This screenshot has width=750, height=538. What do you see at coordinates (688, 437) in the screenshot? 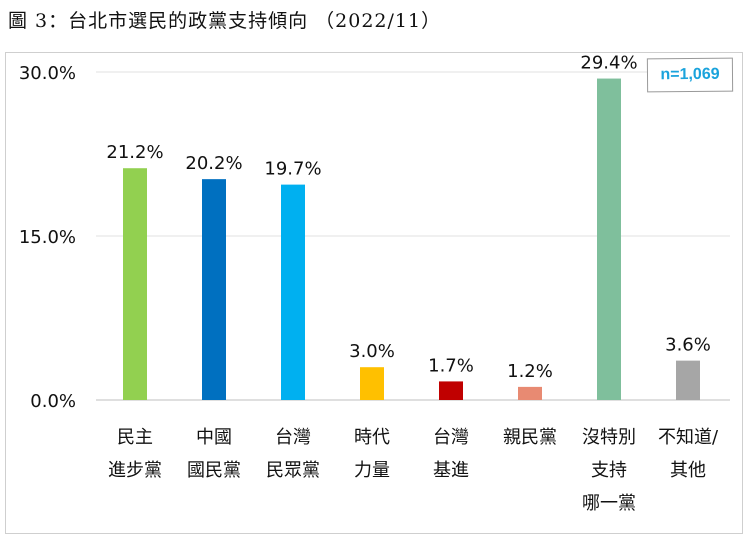
I see `x-tick-label: 不知道/` at bounding box center [688, 437].